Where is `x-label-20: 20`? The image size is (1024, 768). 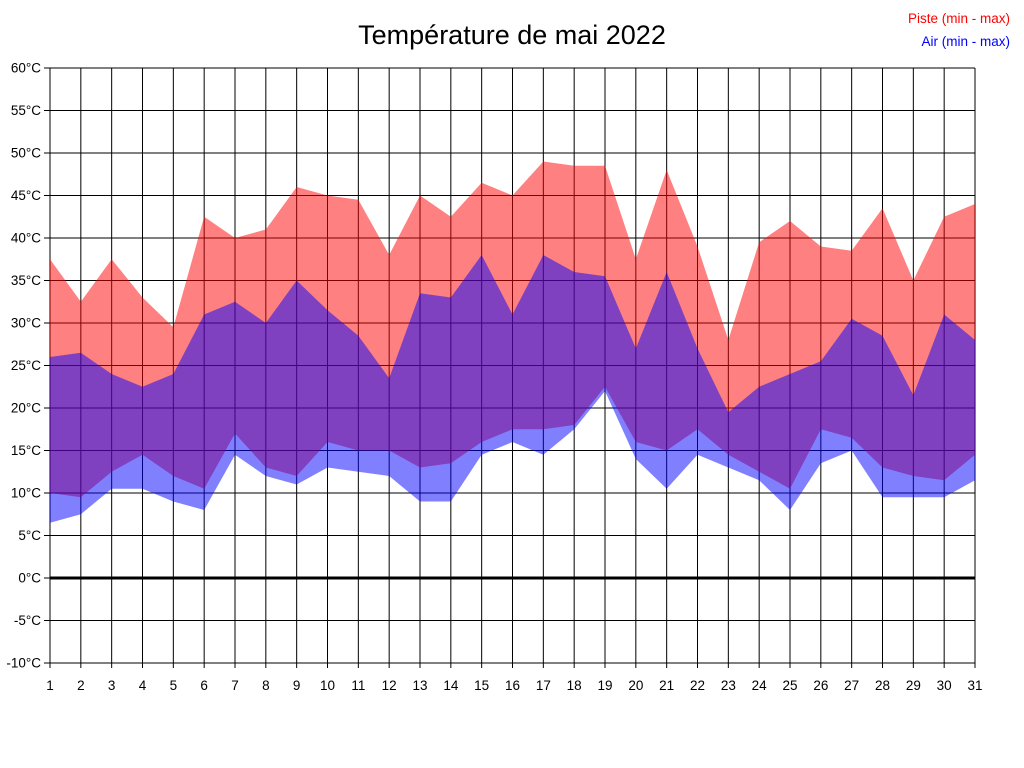 x-label-20: 20 is located at coordinates (635, 685).